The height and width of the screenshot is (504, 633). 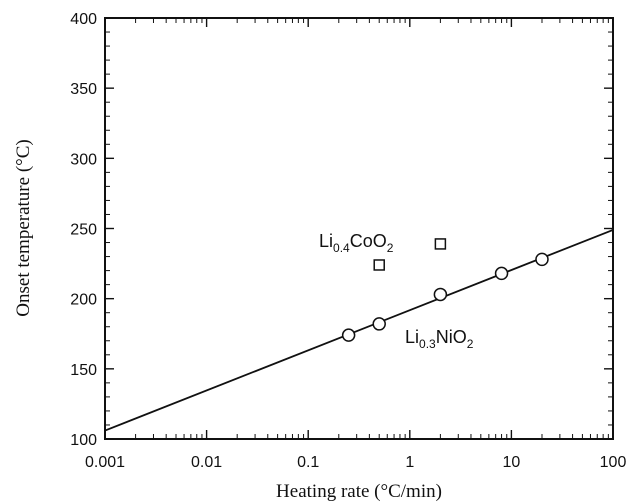 What do you see at coordinates (427, 344) in the screenshot?
I see `annotation-li03nio2-sub1: 0.3` at bounding box center [427, 344].